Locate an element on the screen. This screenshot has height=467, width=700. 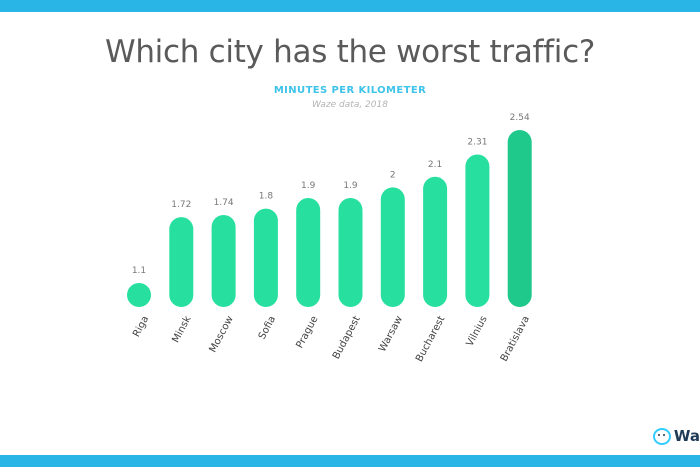
bar-prague is located at coordinates (308, 252).